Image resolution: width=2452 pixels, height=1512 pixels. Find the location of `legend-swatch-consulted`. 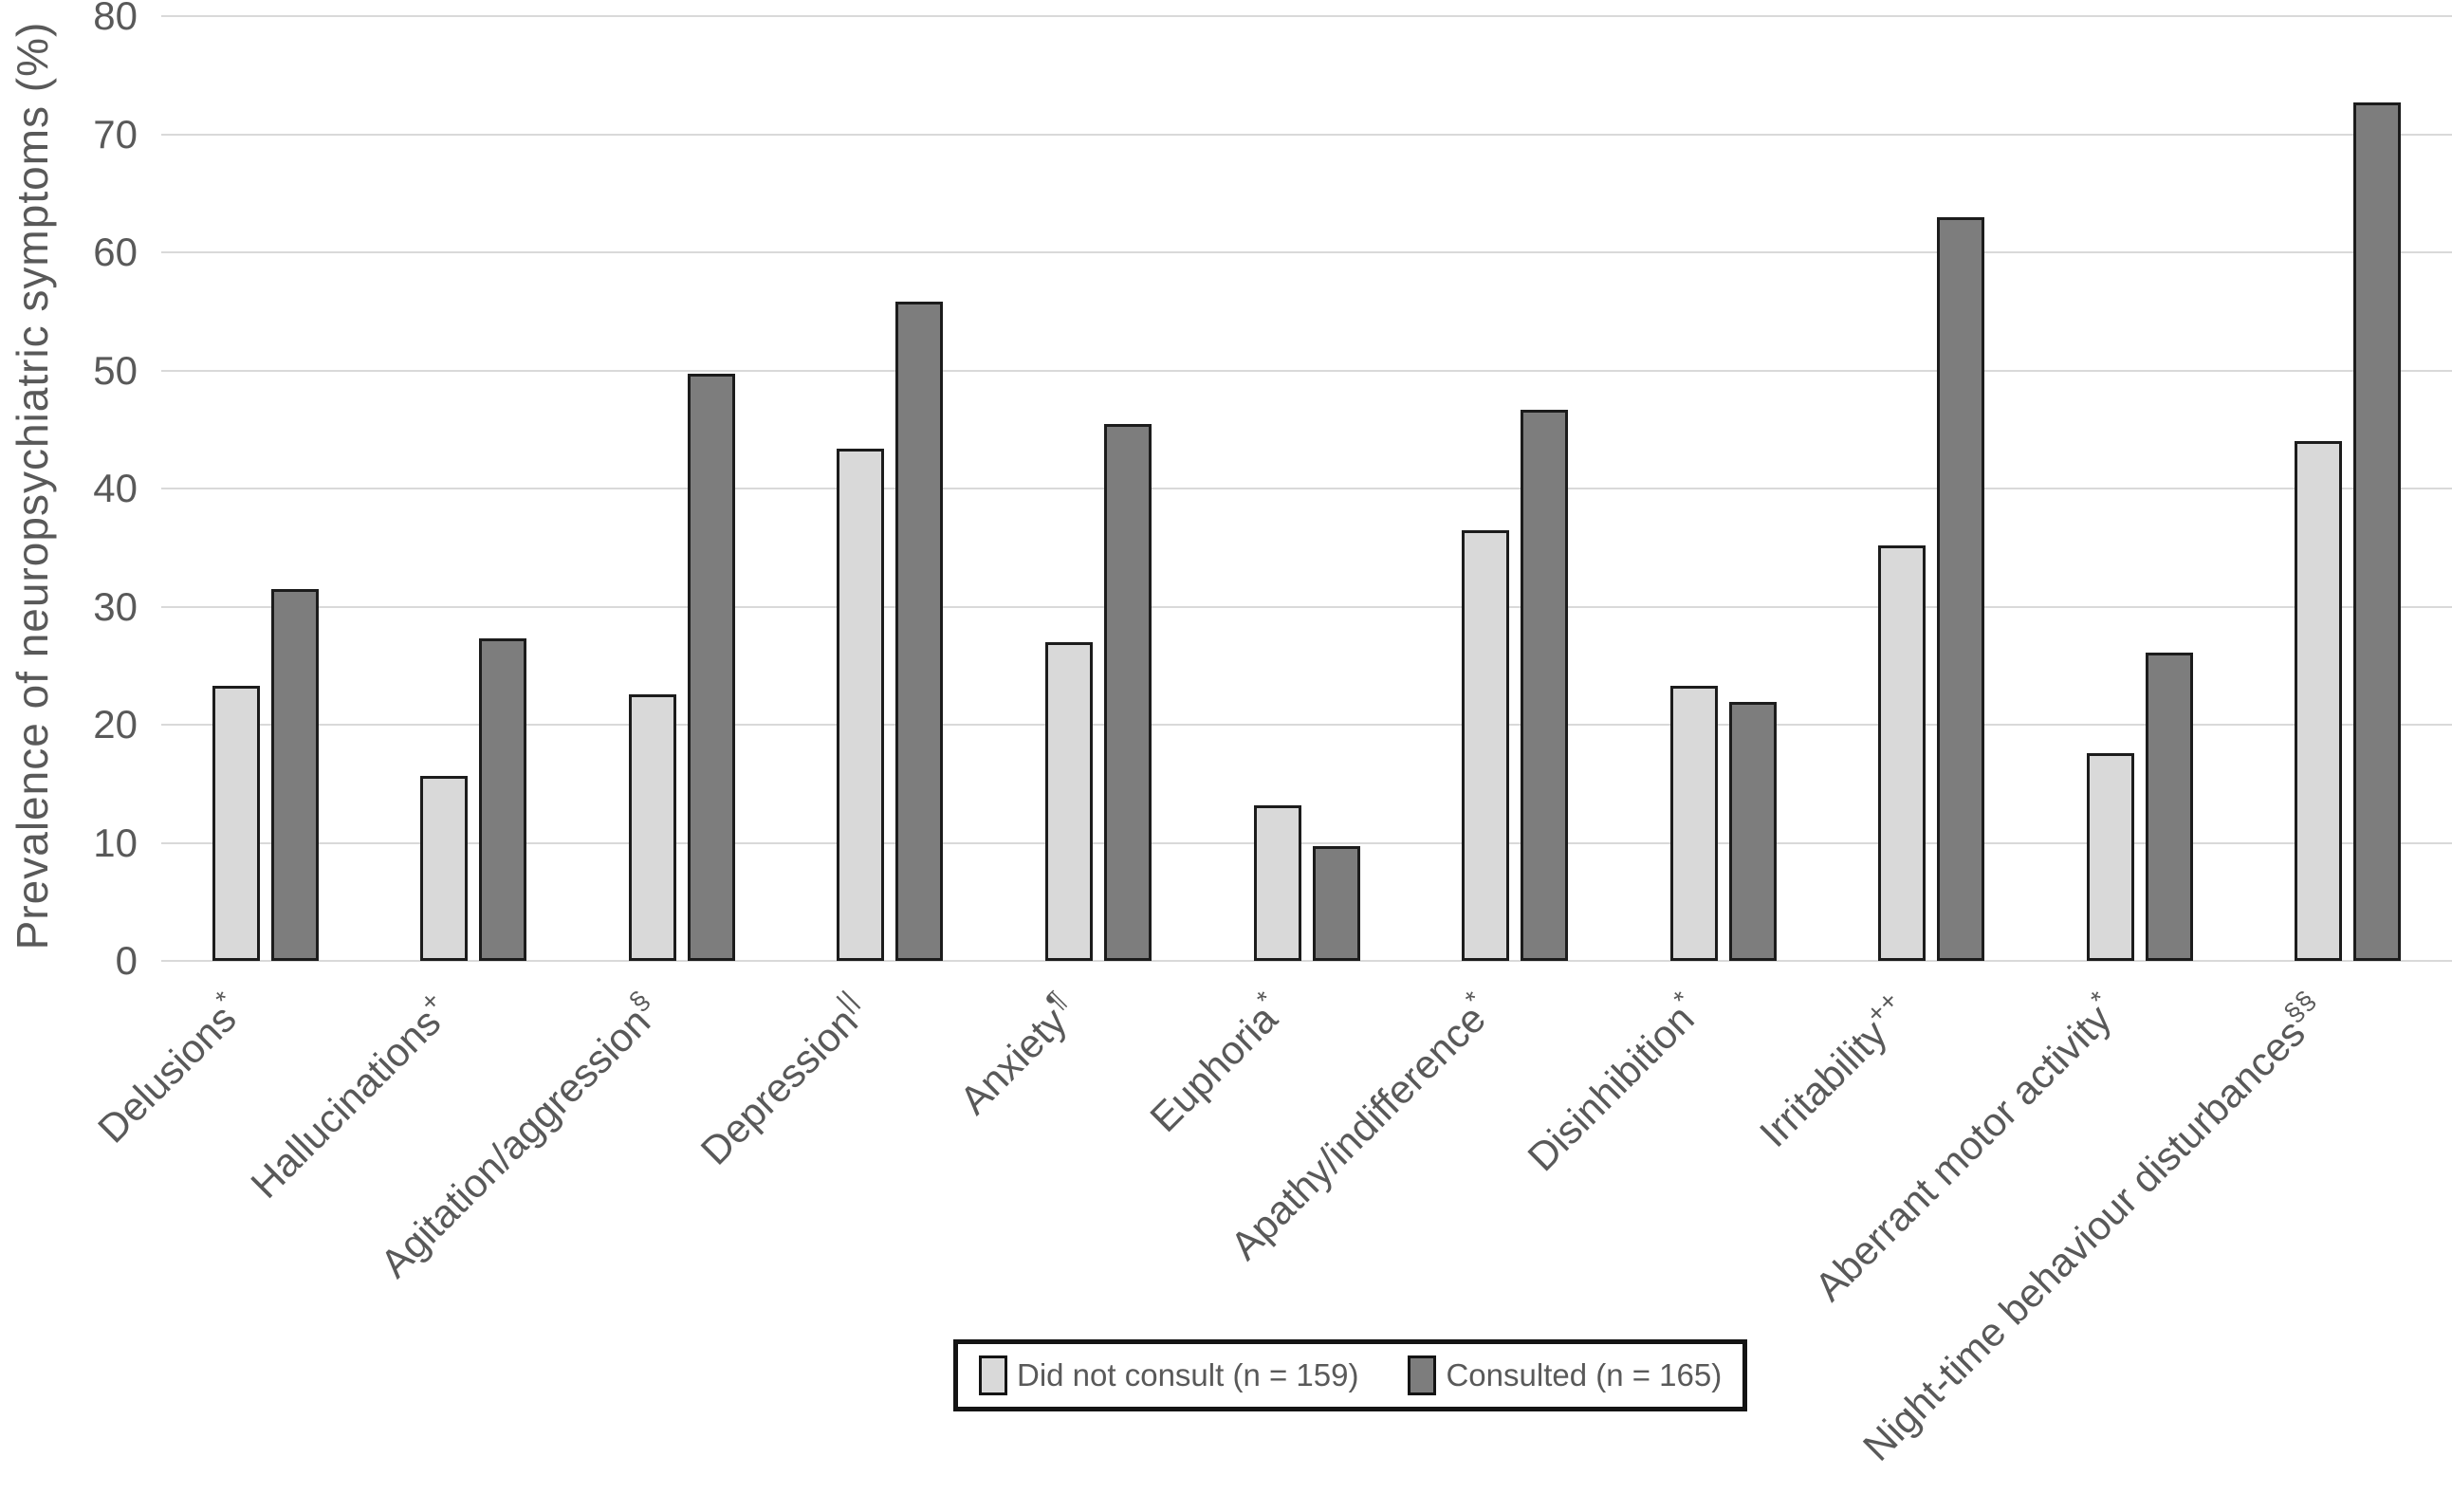

legend-swatch-consulted is located at coordinates (1422, 1375).